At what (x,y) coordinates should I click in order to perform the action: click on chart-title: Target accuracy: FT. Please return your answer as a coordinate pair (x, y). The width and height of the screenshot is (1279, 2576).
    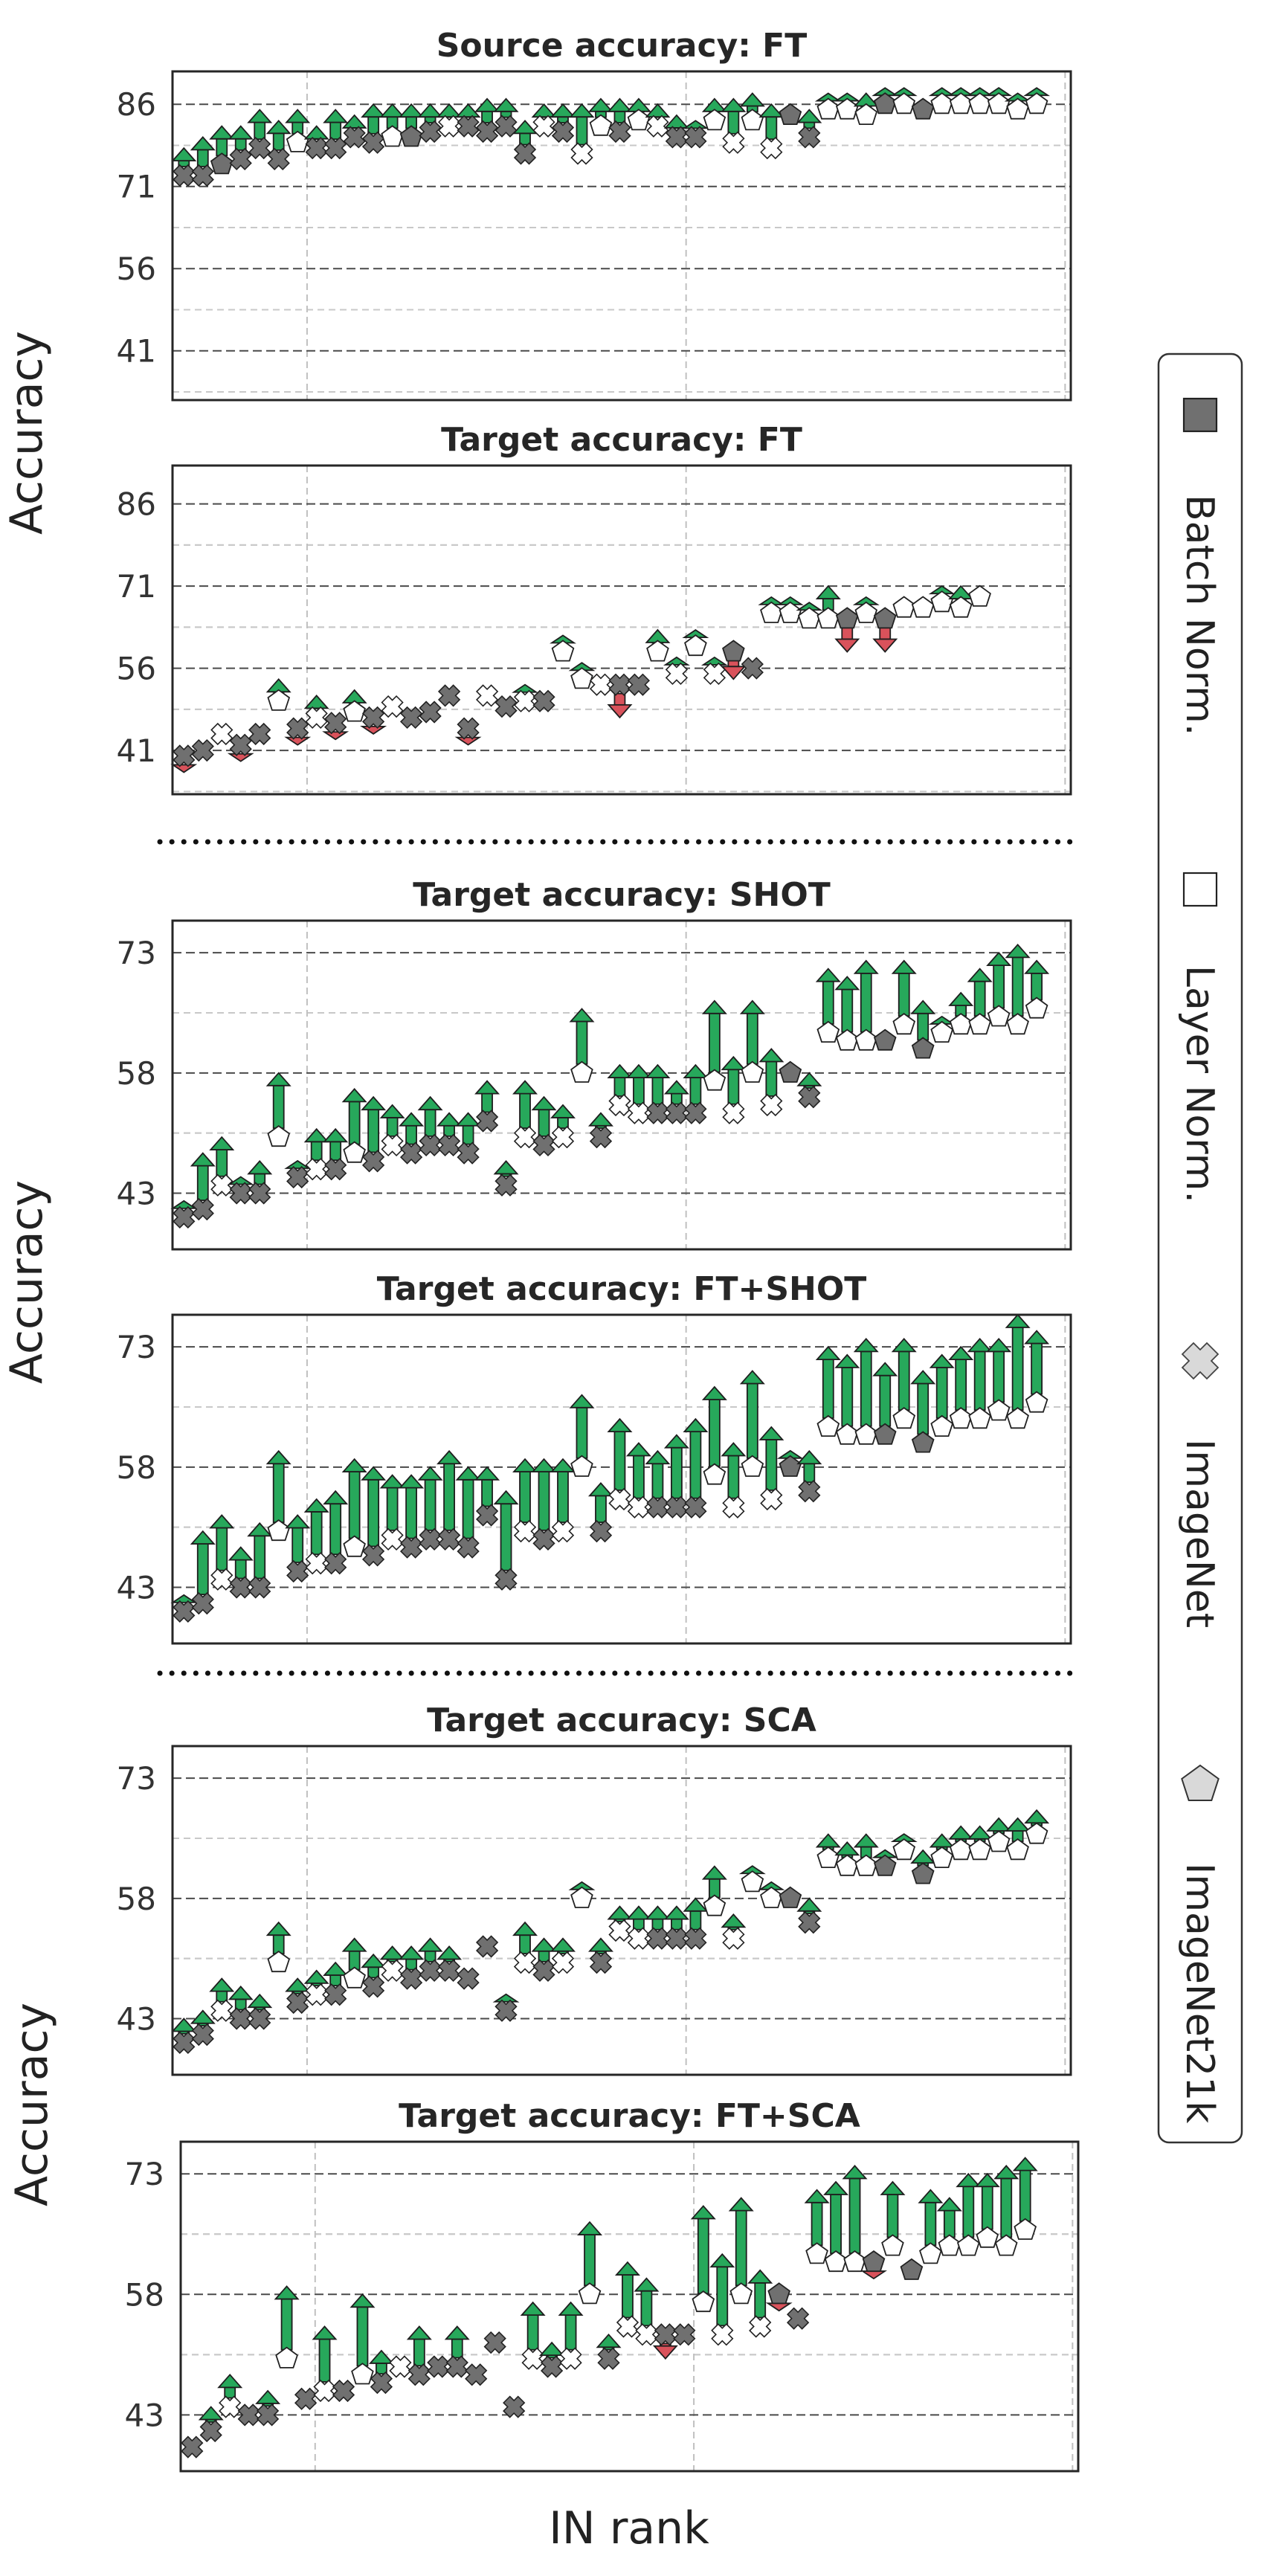
    Looking at the image, I should click on (621, 440).